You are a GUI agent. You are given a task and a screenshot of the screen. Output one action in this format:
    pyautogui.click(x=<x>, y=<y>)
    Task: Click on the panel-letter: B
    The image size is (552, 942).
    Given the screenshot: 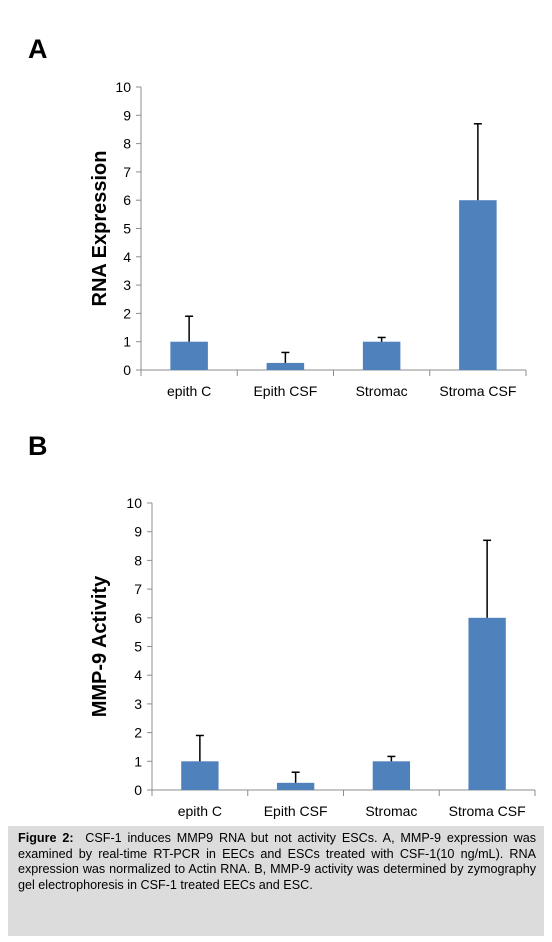 What is the action you would take?
    pyautogui.click(x=38, y=446)
    